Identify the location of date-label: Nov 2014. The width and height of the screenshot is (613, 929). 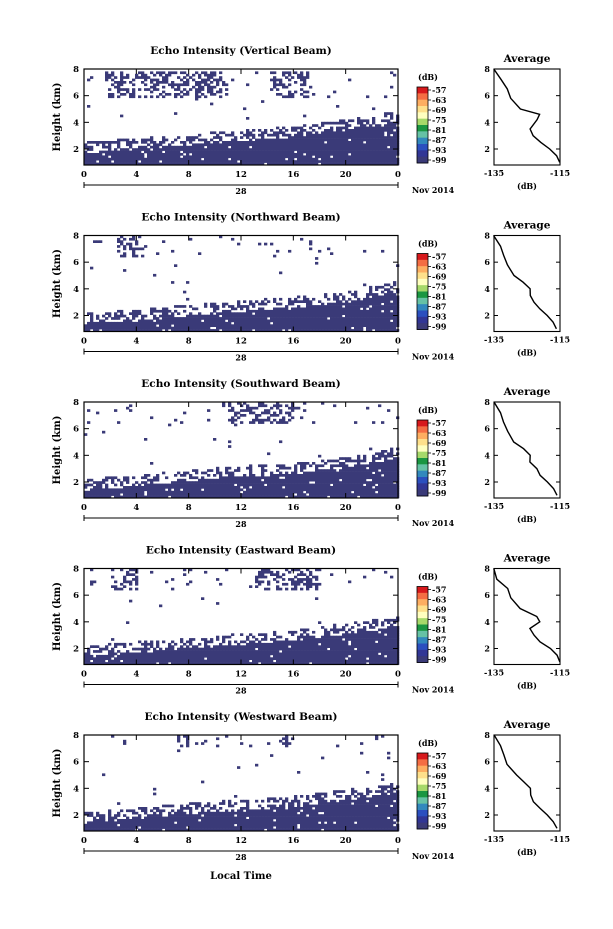
(433, 357).